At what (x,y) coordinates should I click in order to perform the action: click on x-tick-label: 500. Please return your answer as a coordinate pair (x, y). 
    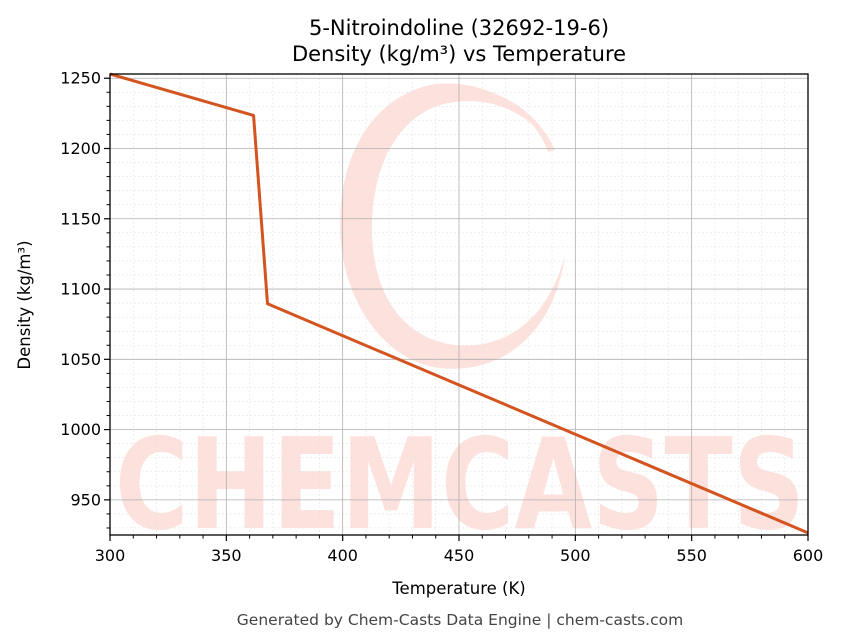
    Looking at the image, I should click on (575, 555).